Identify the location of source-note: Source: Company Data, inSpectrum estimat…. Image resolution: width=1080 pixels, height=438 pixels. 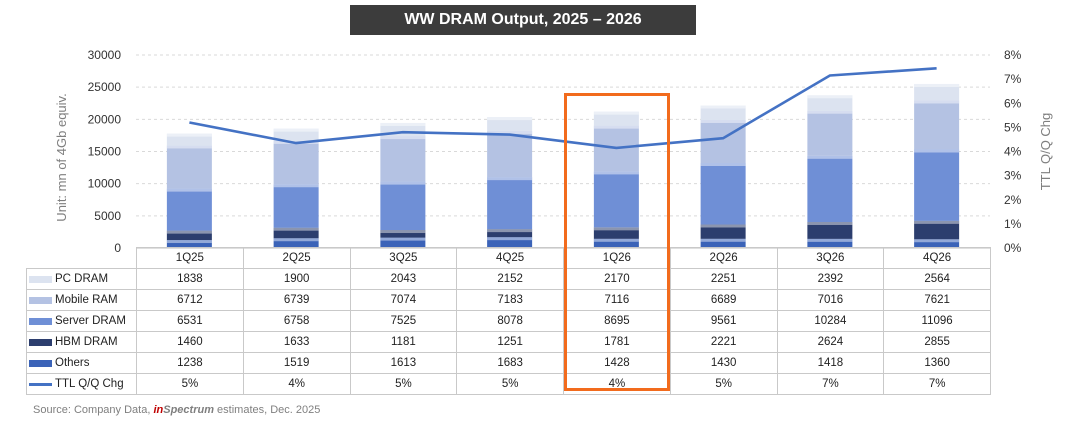
(176, 410).